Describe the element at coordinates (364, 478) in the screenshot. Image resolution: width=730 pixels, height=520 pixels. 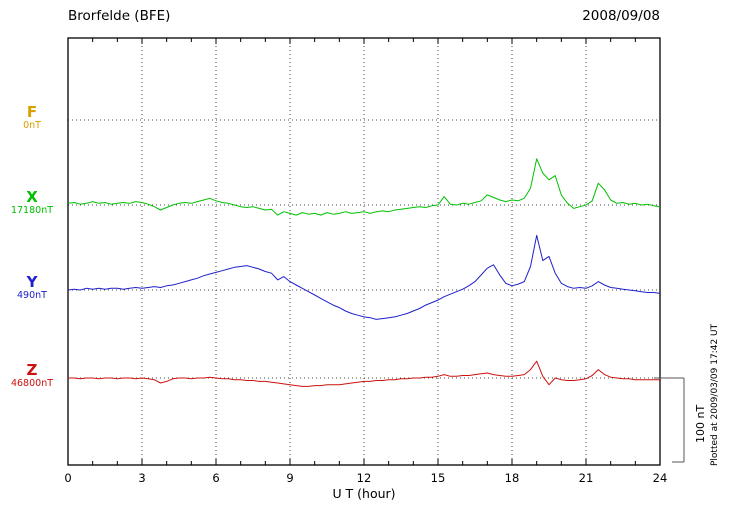
I see `svg-text: 12` at that location.